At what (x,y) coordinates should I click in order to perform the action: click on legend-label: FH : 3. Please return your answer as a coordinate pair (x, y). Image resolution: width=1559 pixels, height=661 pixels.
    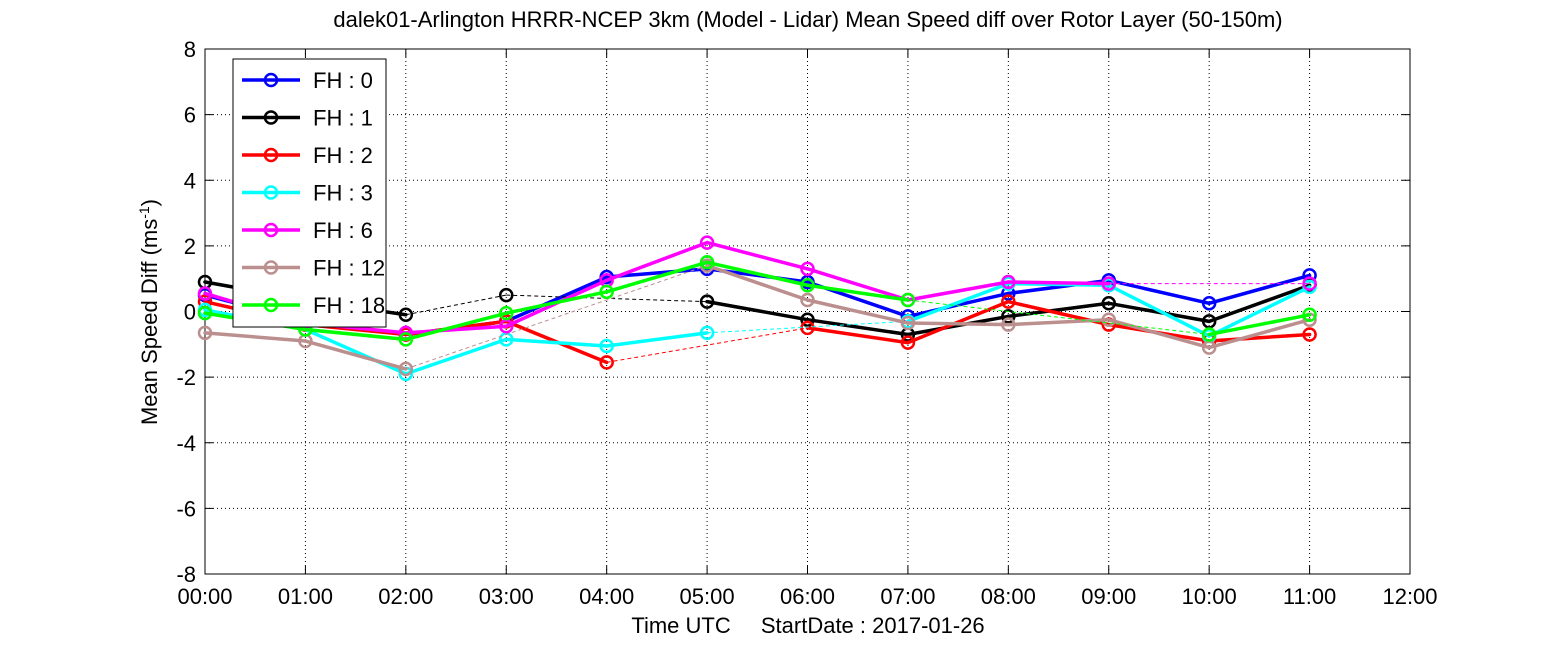
    Looking at the image, I should click on (343, 193).